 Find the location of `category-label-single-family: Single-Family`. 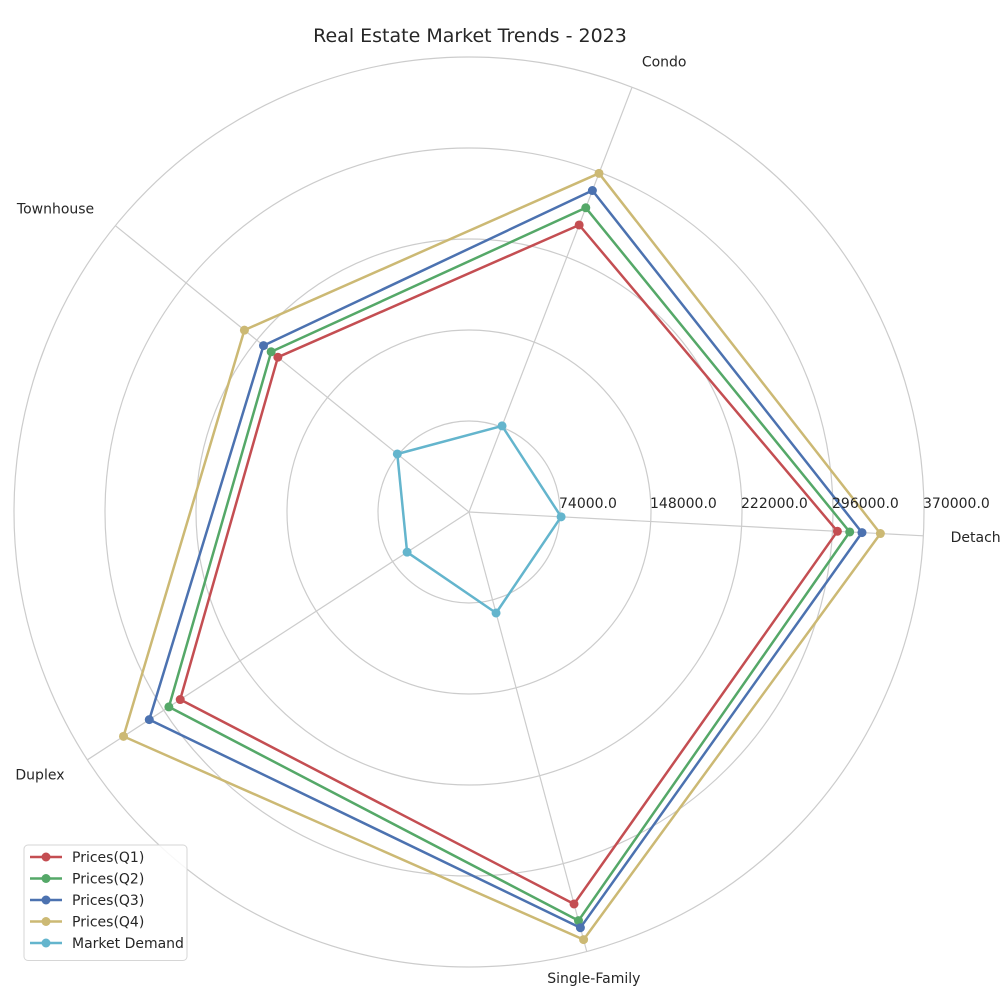

category-label-single-family: Single-Family is located at coordinates (593, 979).